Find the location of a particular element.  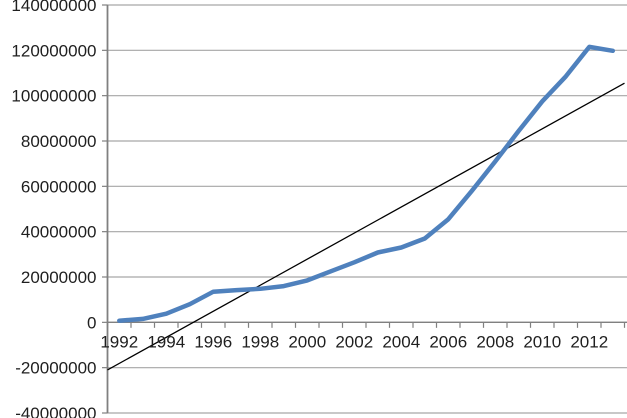

x-axis-label: 2002 is located at coordinates (354, 341).